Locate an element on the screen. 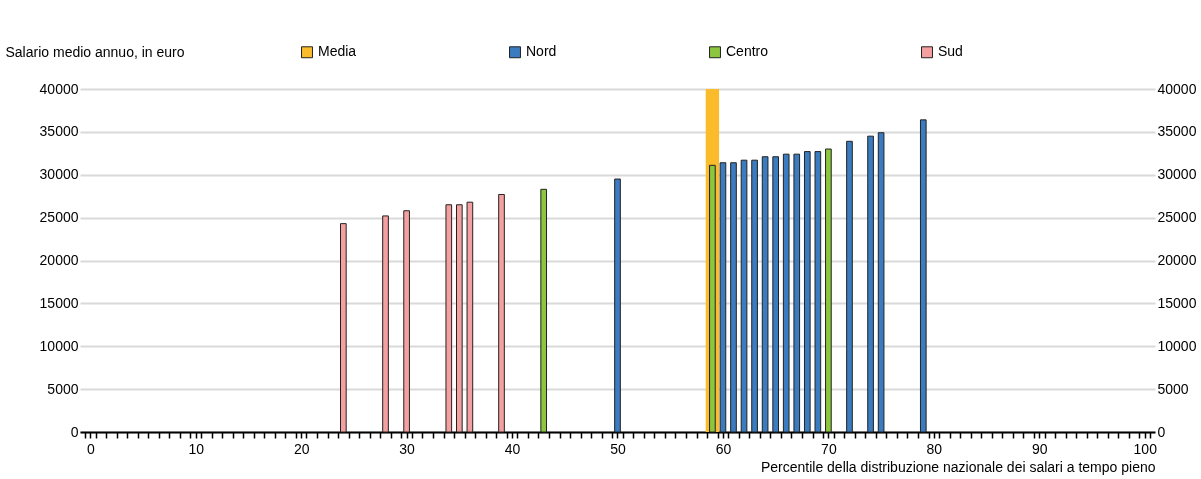  y-tick-label: 20000 is located at coordinates (59, 260).